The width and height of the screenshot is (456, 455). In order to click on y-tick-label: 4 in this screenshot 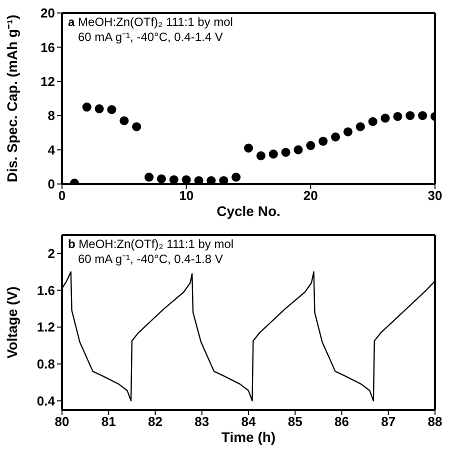, I will do `click(52, 150)`.